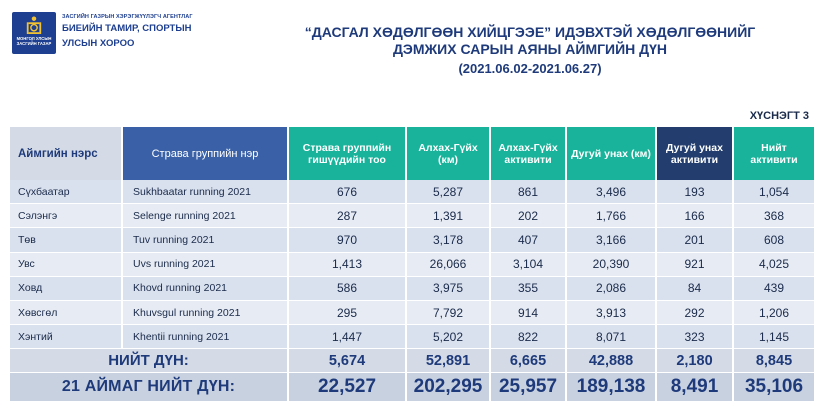  I want to click on cell-bike-km: 1,766, so click(612, 216).